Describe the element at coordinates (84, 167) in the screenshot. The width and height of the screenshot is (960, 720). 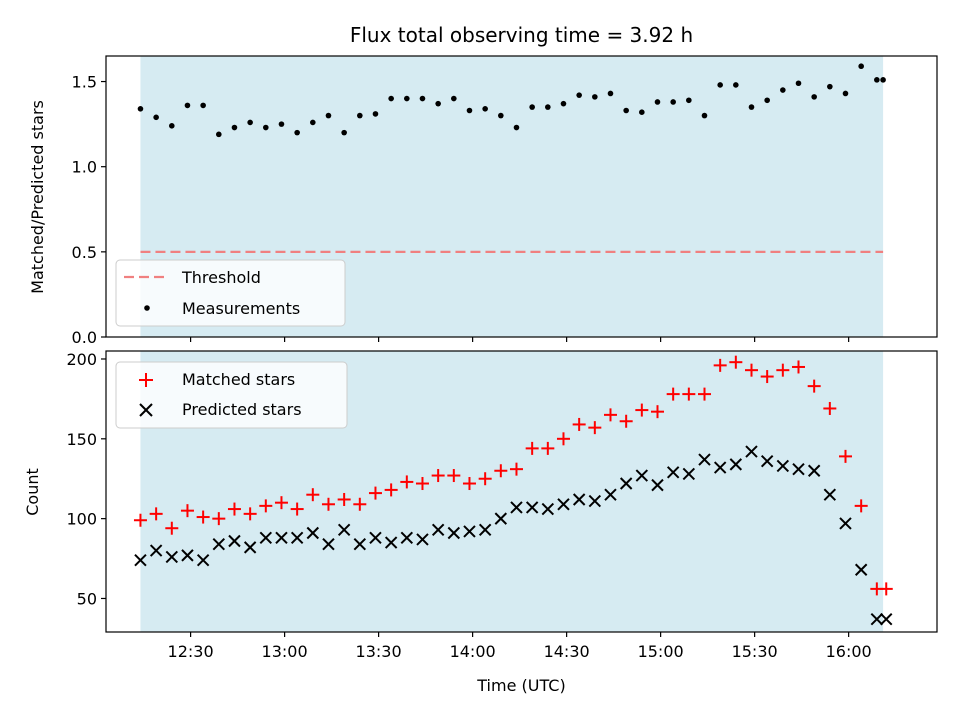
I see `top-y-tick-label: 1.0` at that location.